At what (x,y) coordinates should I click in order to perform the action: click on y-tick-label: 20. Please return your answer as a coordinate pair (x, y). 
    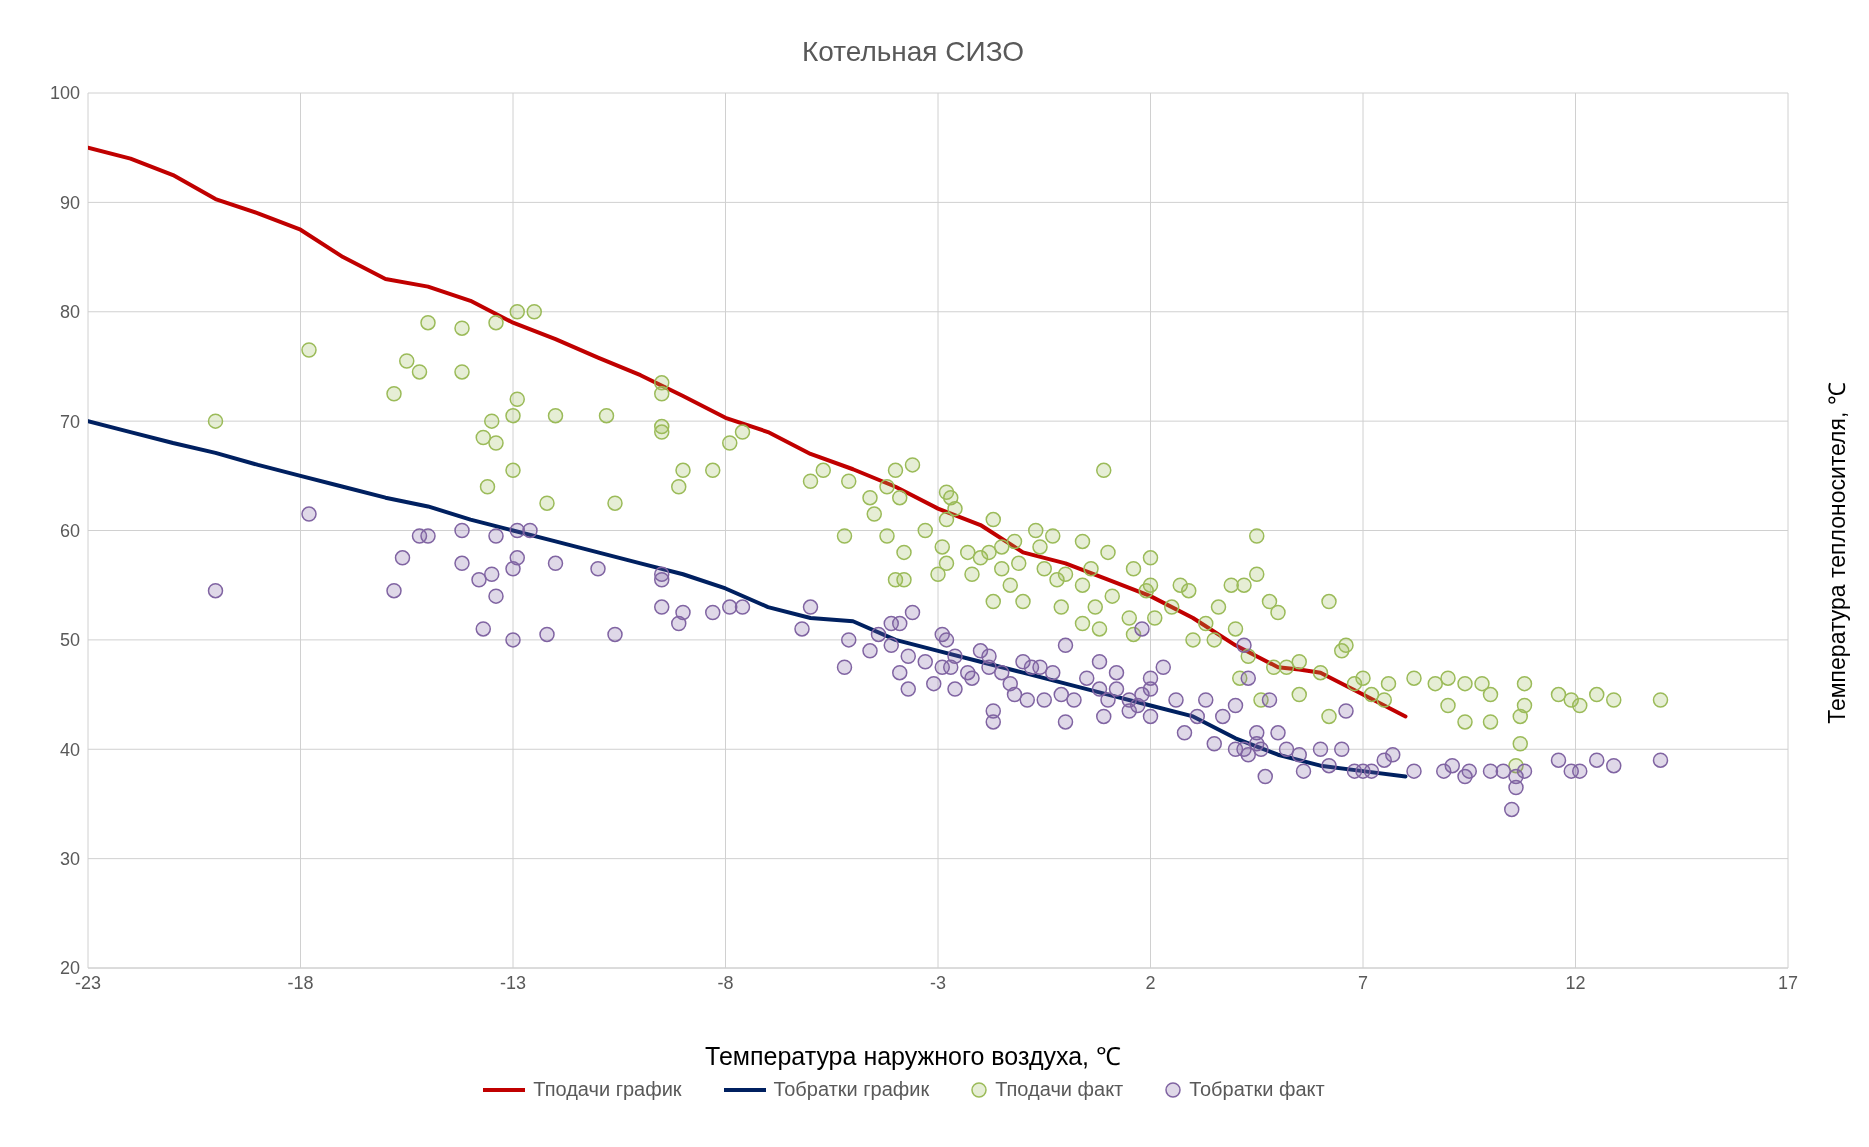
    Looking at the image, I should click on (69, 968).